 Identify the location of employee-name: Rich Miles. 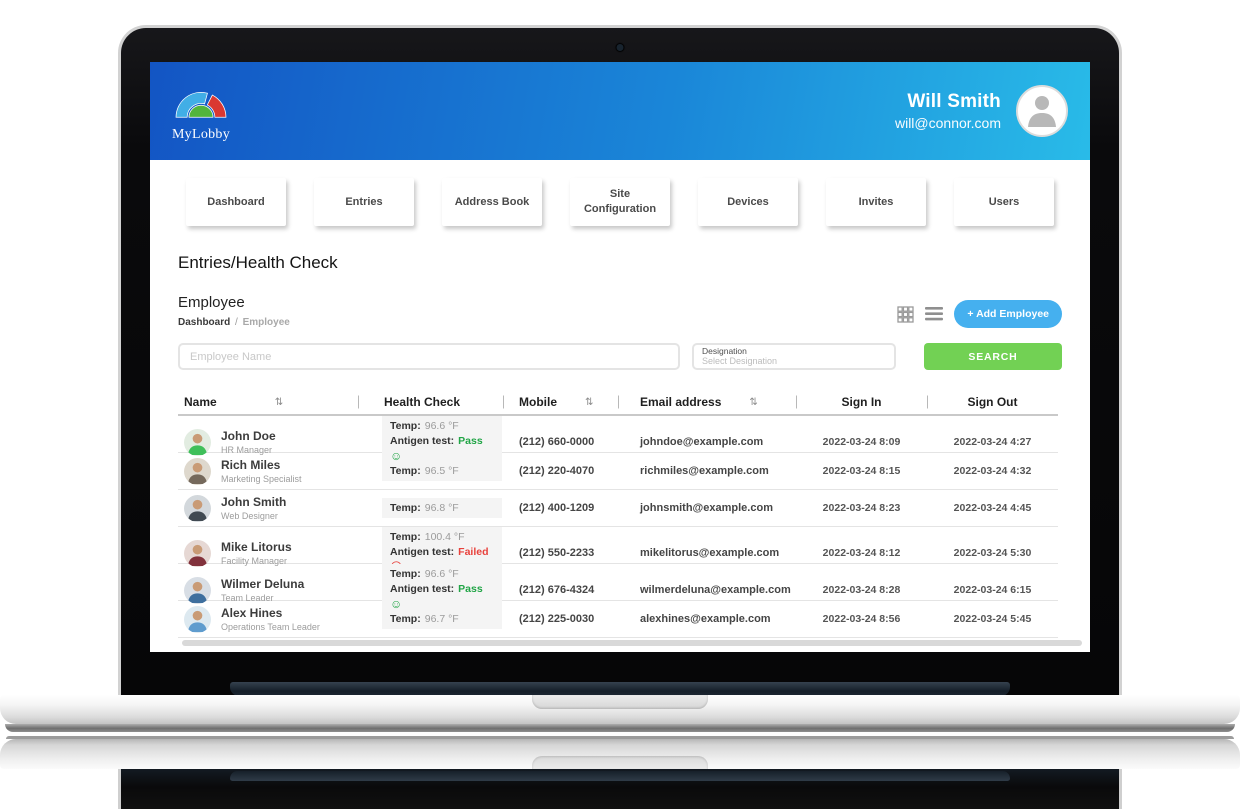
(251, 465).